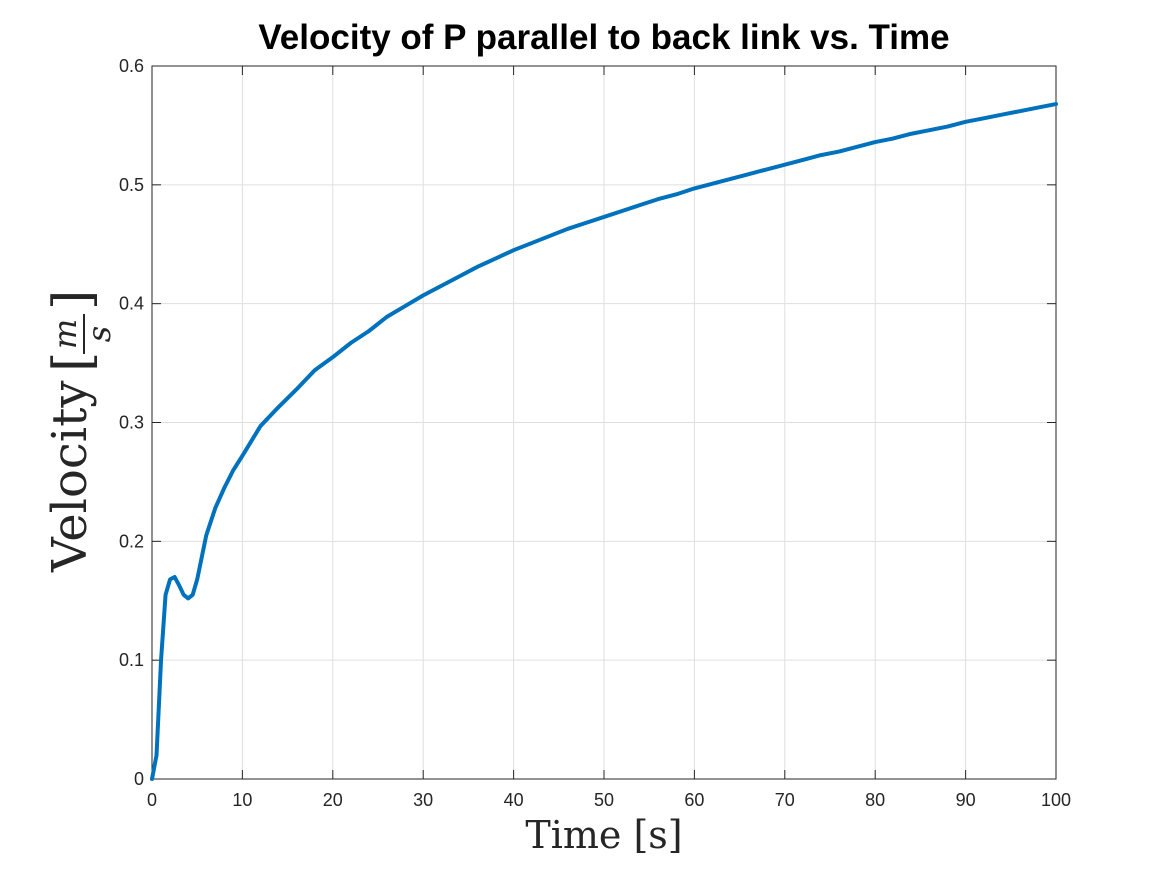 This screenshot has width=1167, height=875. What do you see at coordinates (131, 304) in the screenshot?
I see `y-tick-label: 0.4` at bounding box center [131, 304].